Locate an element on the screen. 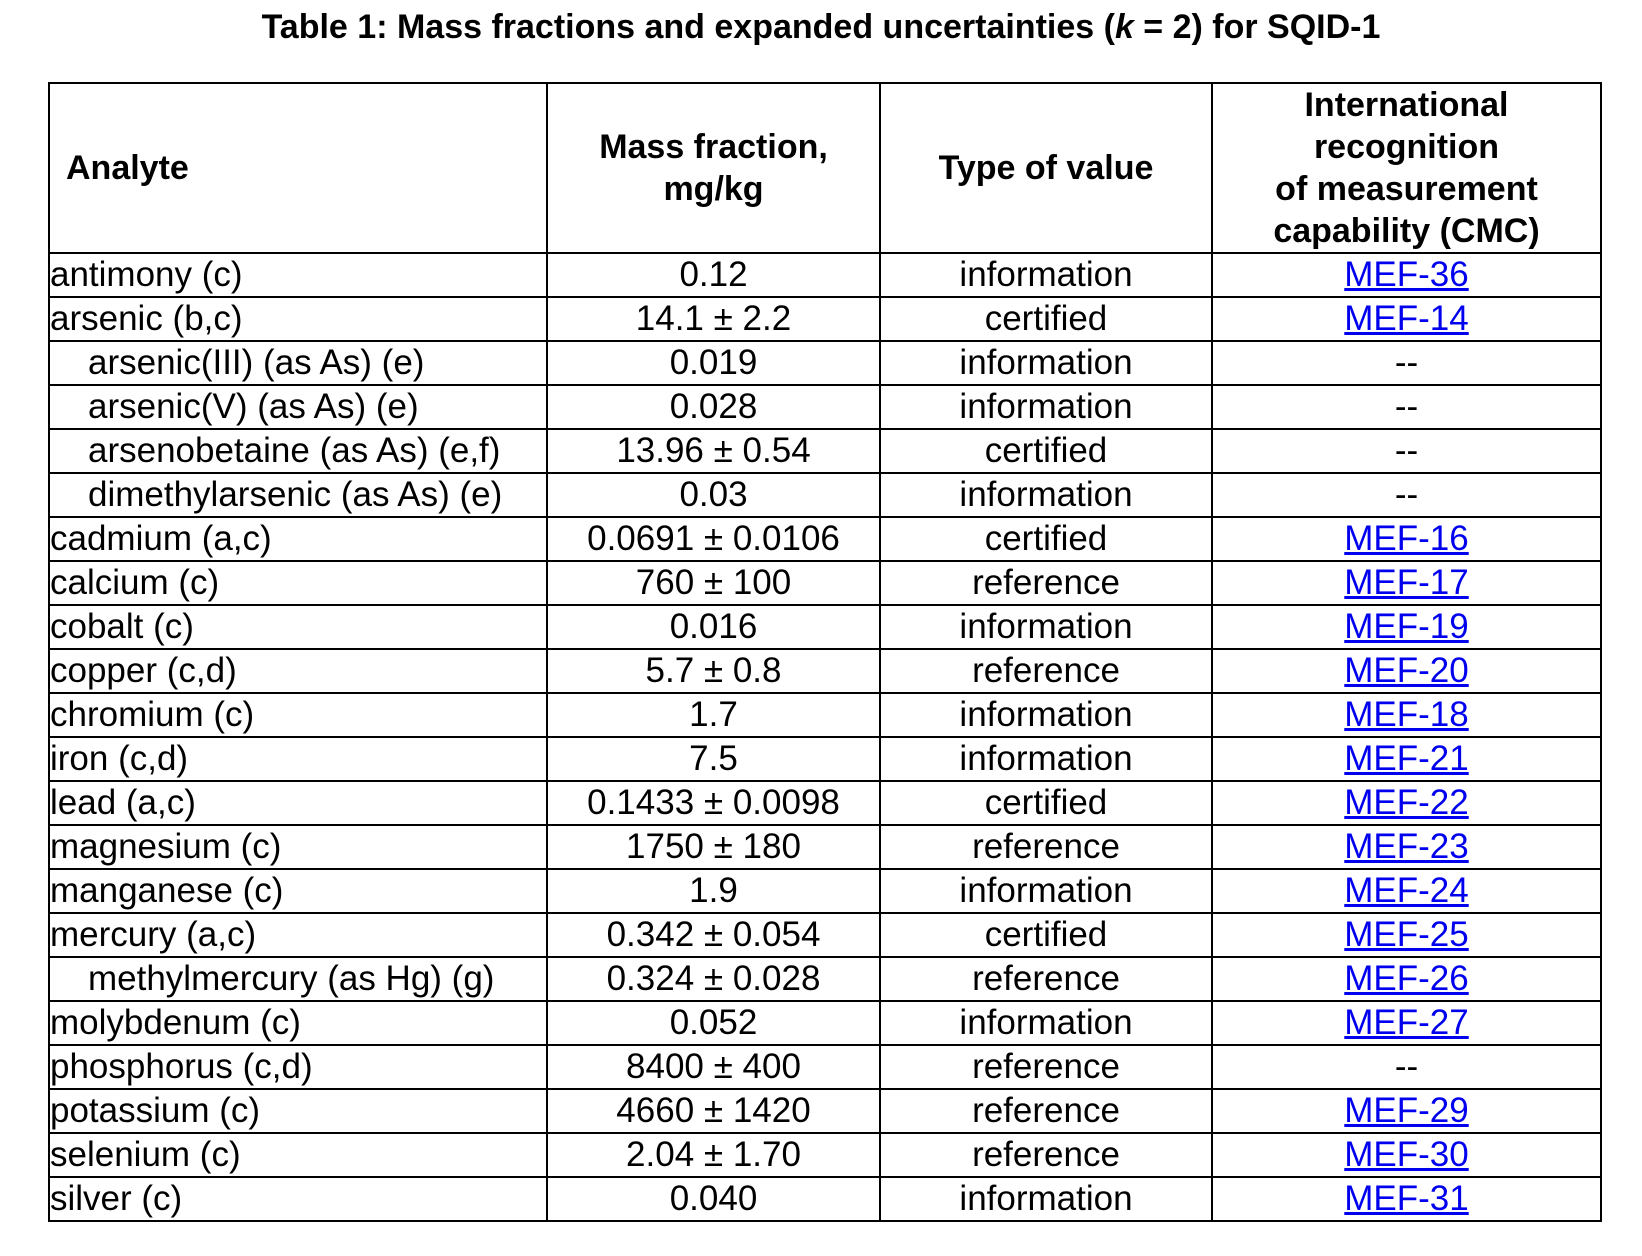 Image resolution: width=1642 pixels, height=1256 pixels. cmc-link: MEF-17 is located at coordinates (1406, 582).